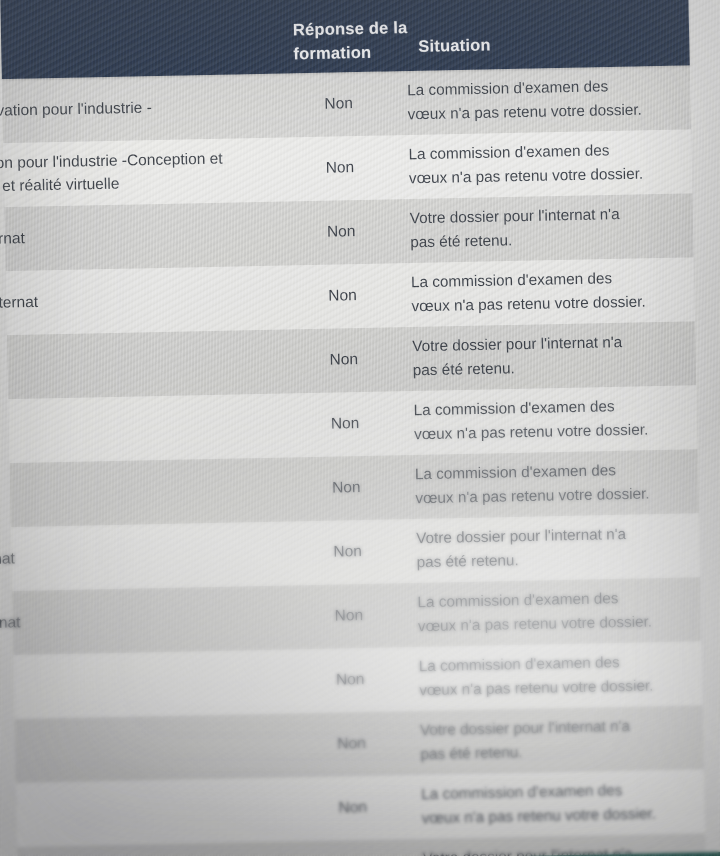 The width and height of the screenshot is (720, 856). Describe the element at coordinates (454, 46) in the screenshot. I see `column-header-situation: Situation` at that location.